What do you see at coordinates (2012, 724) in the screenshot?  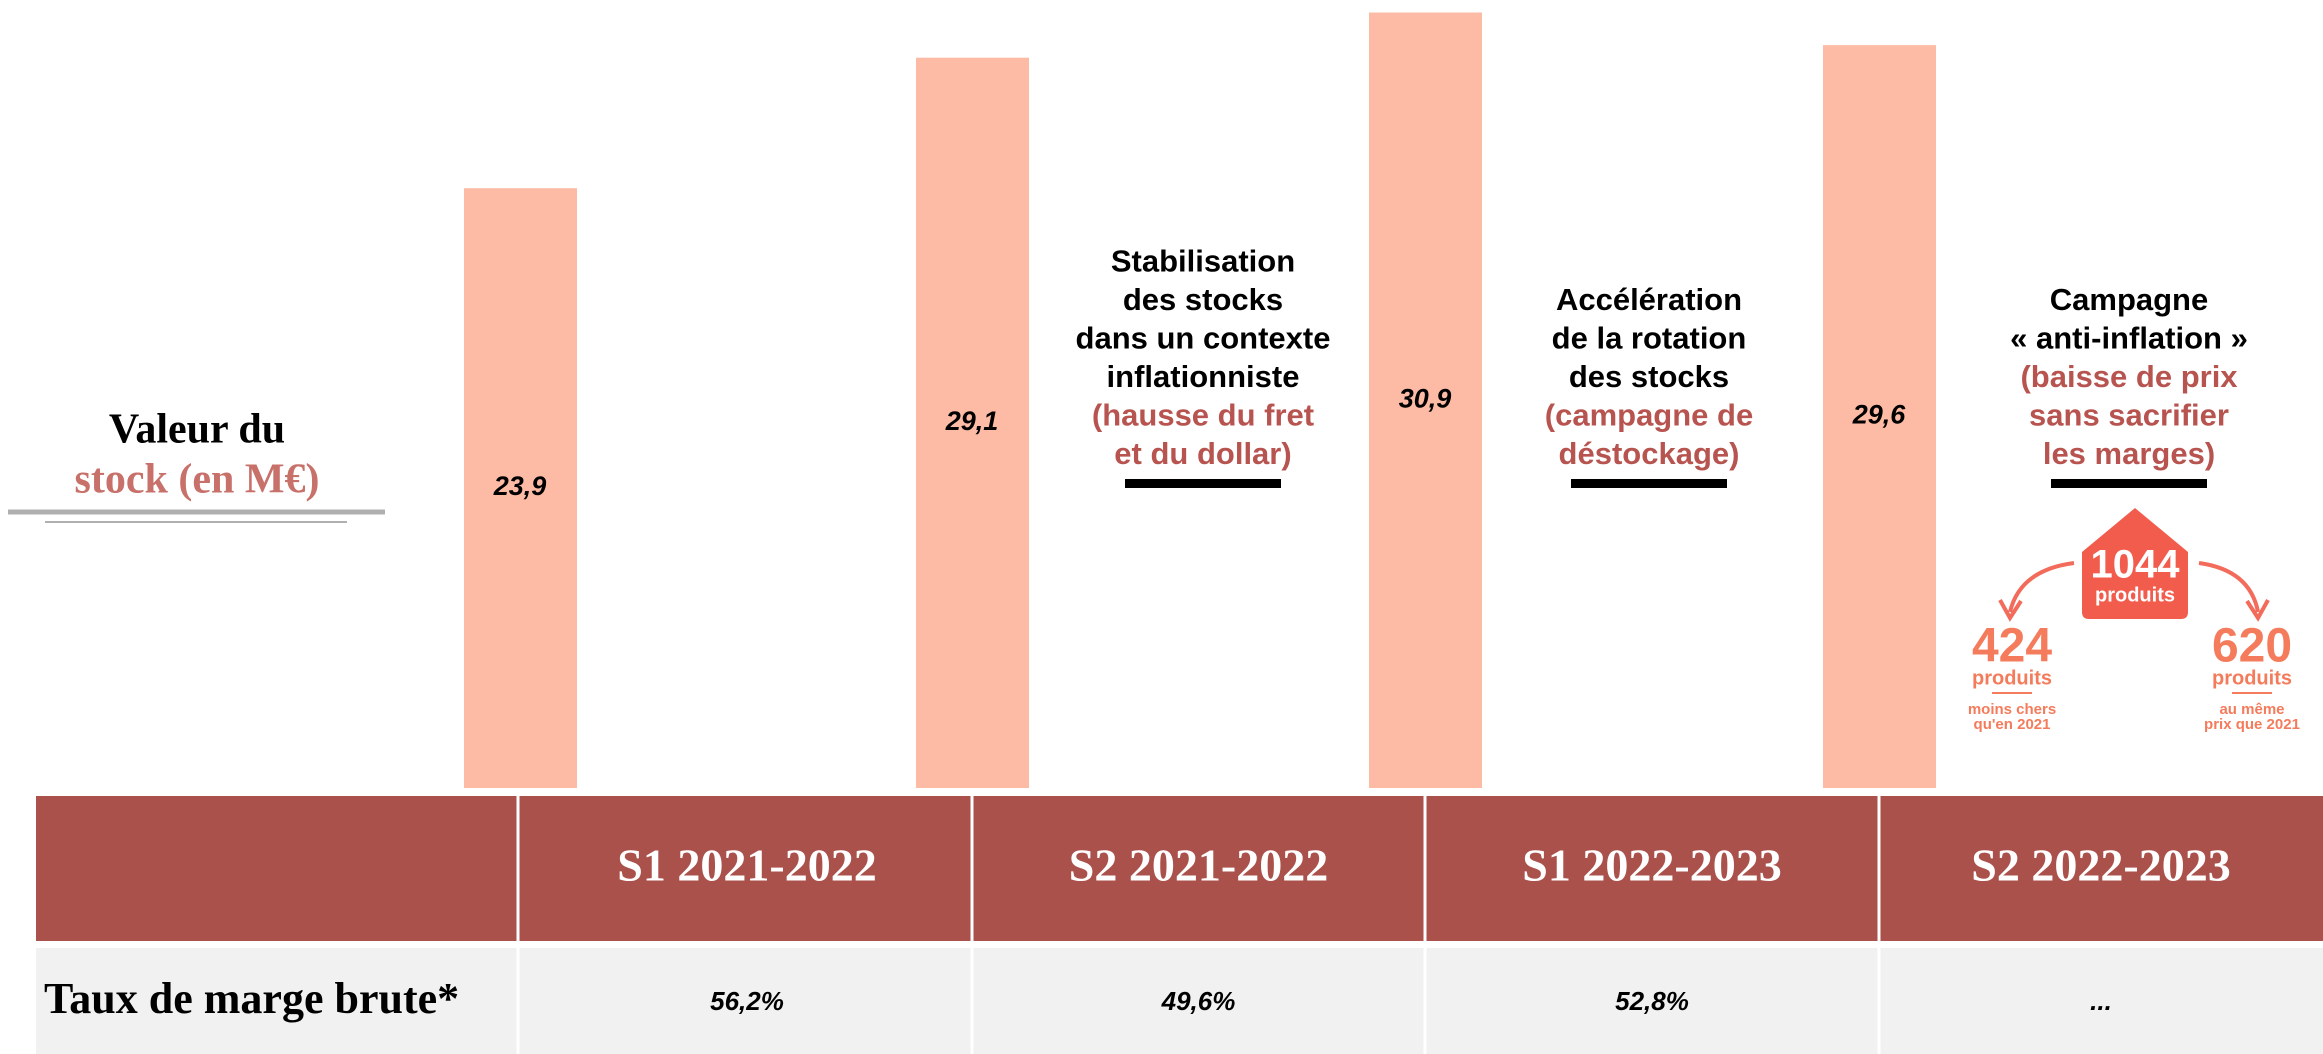 I see `left-note: qu'en 2021` at bounding box center [2012, 724].